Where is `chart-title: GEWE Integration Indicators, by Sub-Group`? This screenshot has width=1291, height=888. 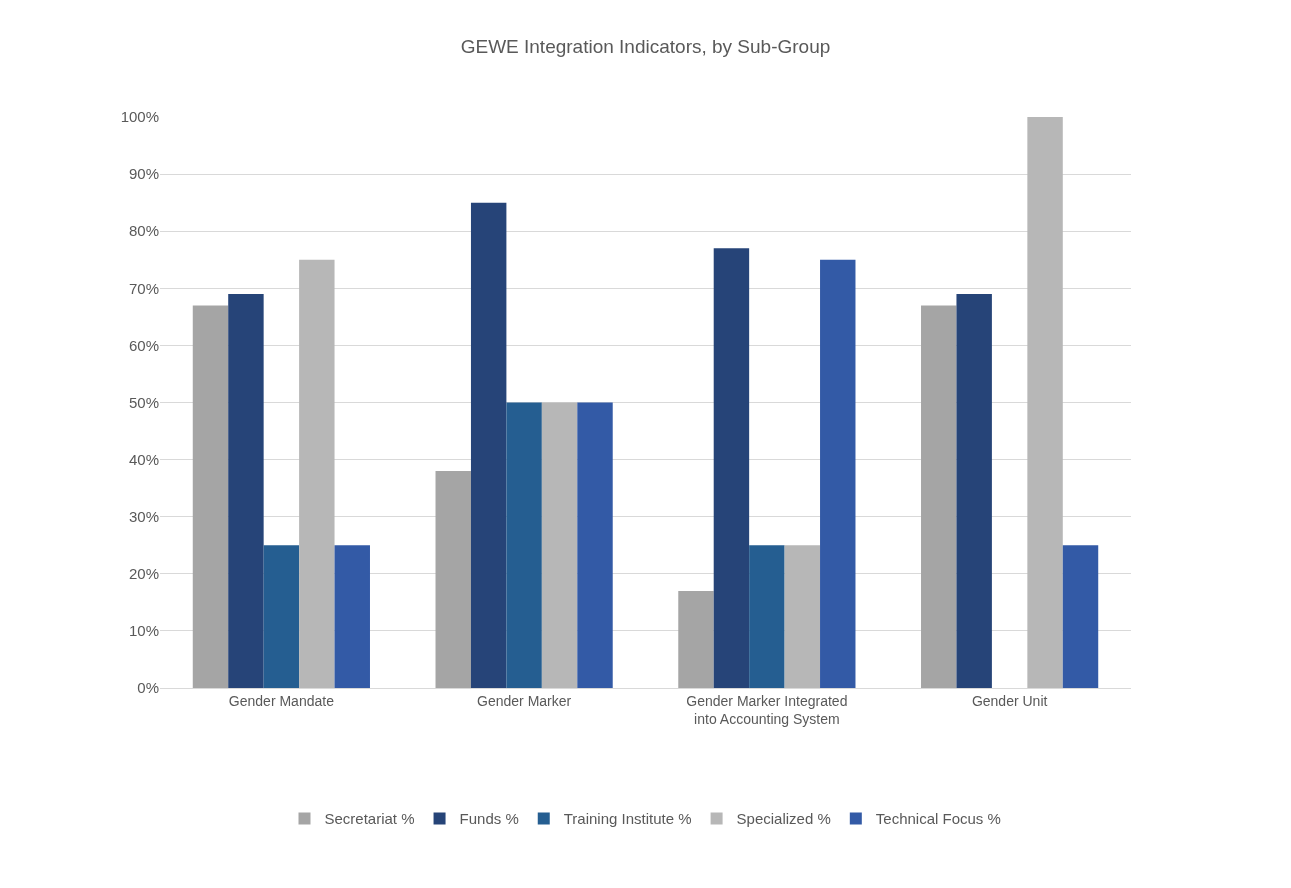
chart-title: GEWE Integration Indicators, by Sub-Group is located at coordinates (645, 47).